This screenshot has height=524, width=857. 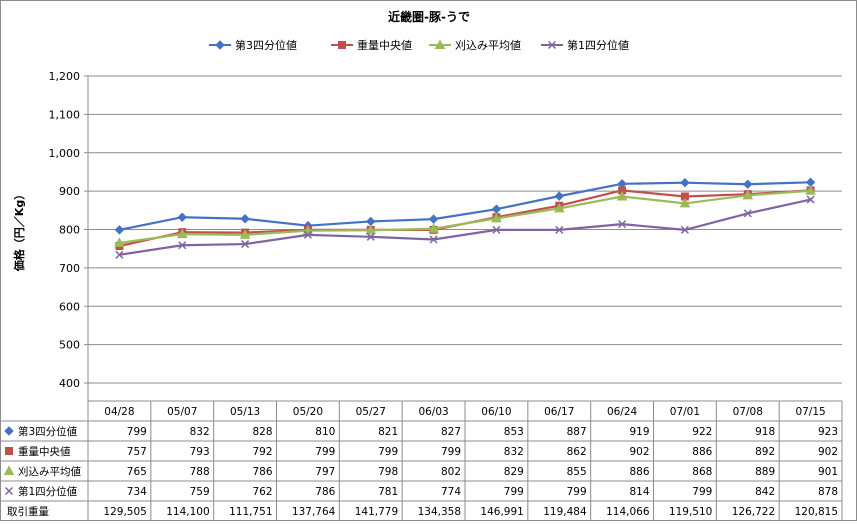 What do you see at coordinates (200, 452) in the screenshot?
I see `table-cell: 793` at bounding box center [200, 452].